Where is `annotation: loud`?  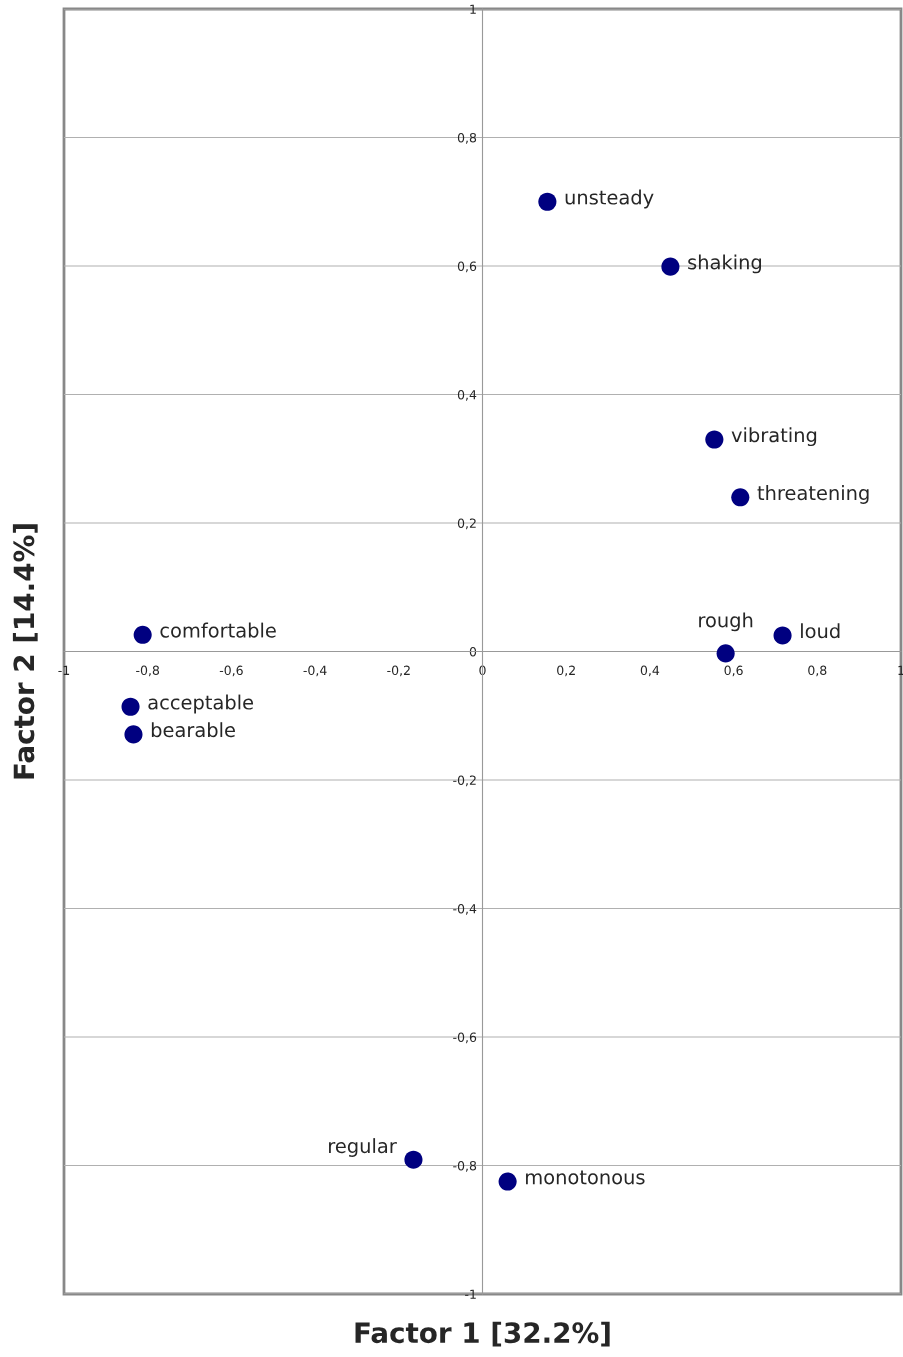
annotation: loud is located at coordinates (820, 631).